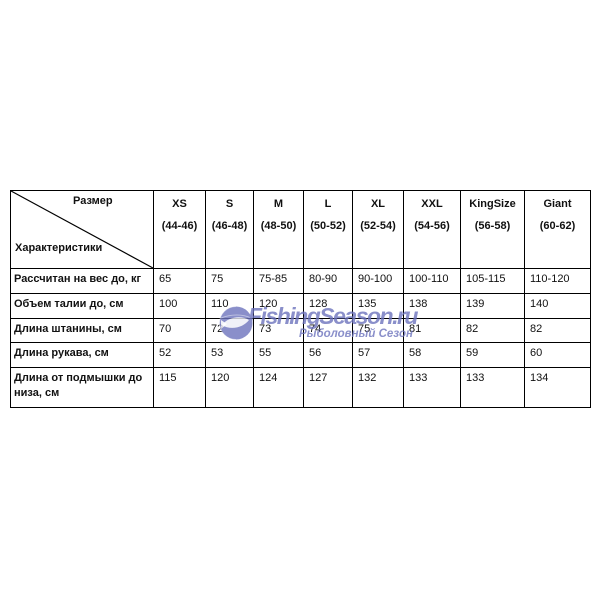 The height and width of the screenshot is (600, 600). Describe the element at coordinates (229, 330) in the screenshot. I see `value-cell: 72` at that location.